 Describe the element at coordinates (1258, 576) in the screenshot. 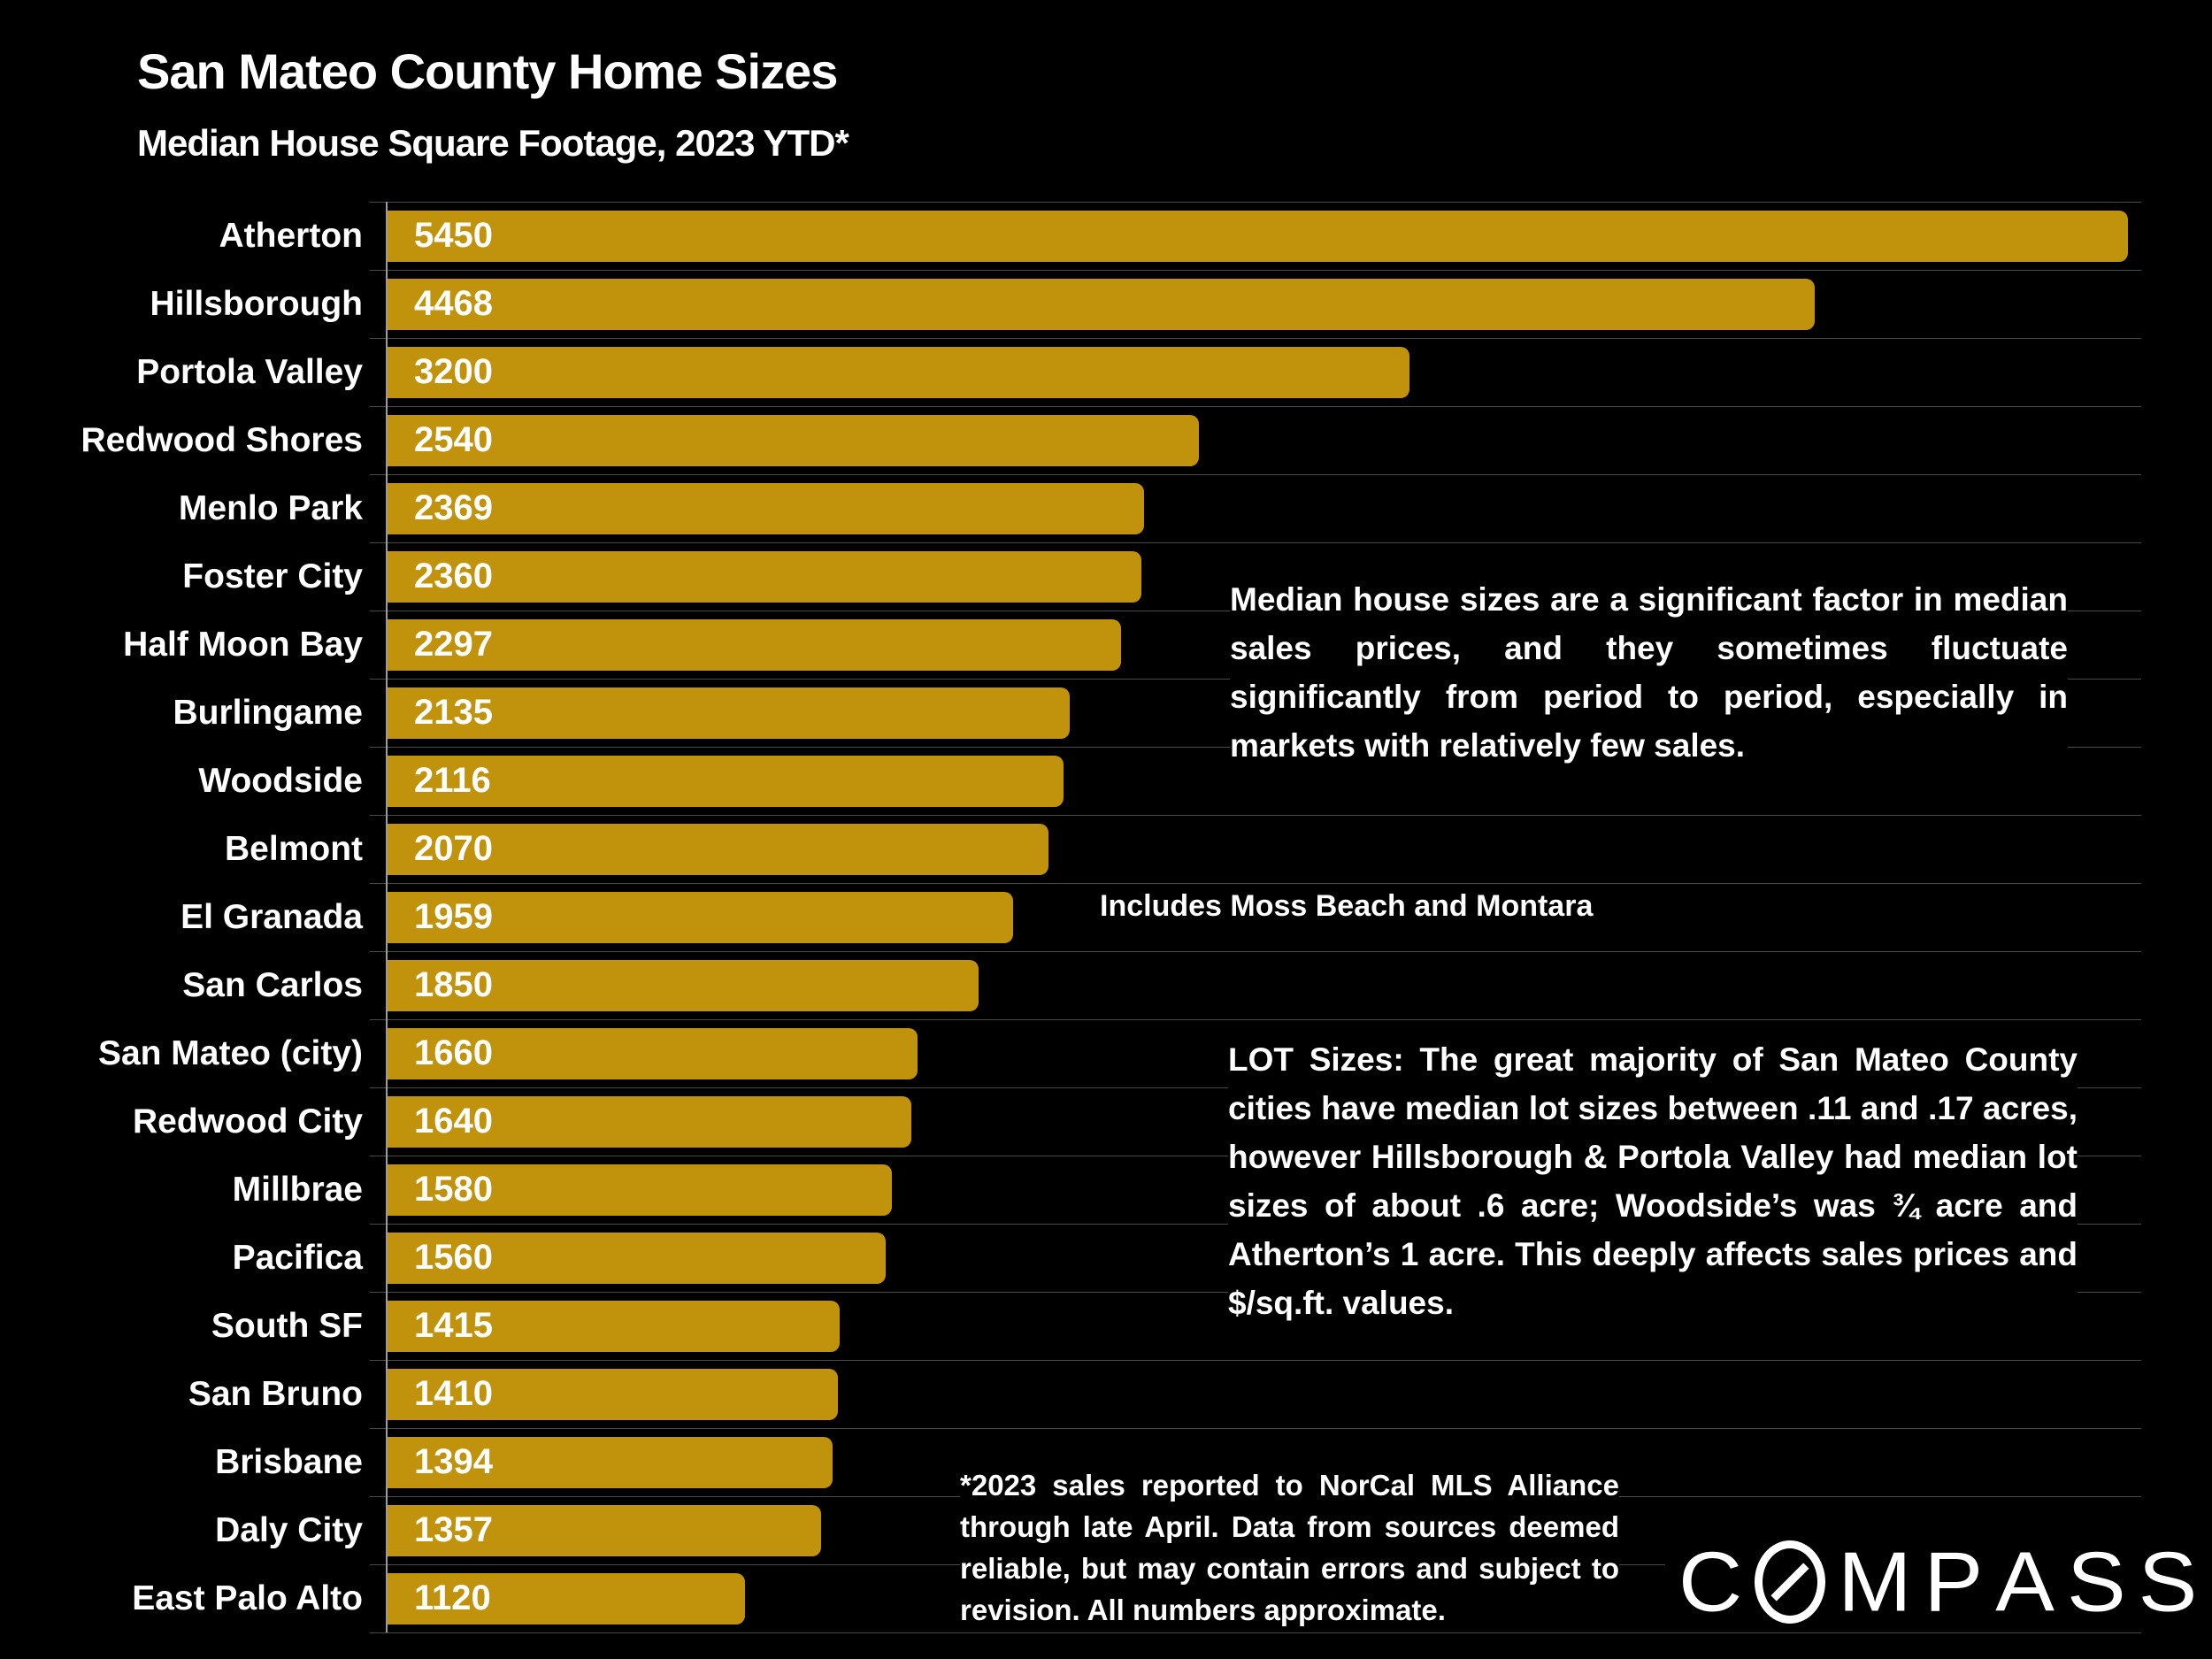

I see `bar-row: 2360` at that location.